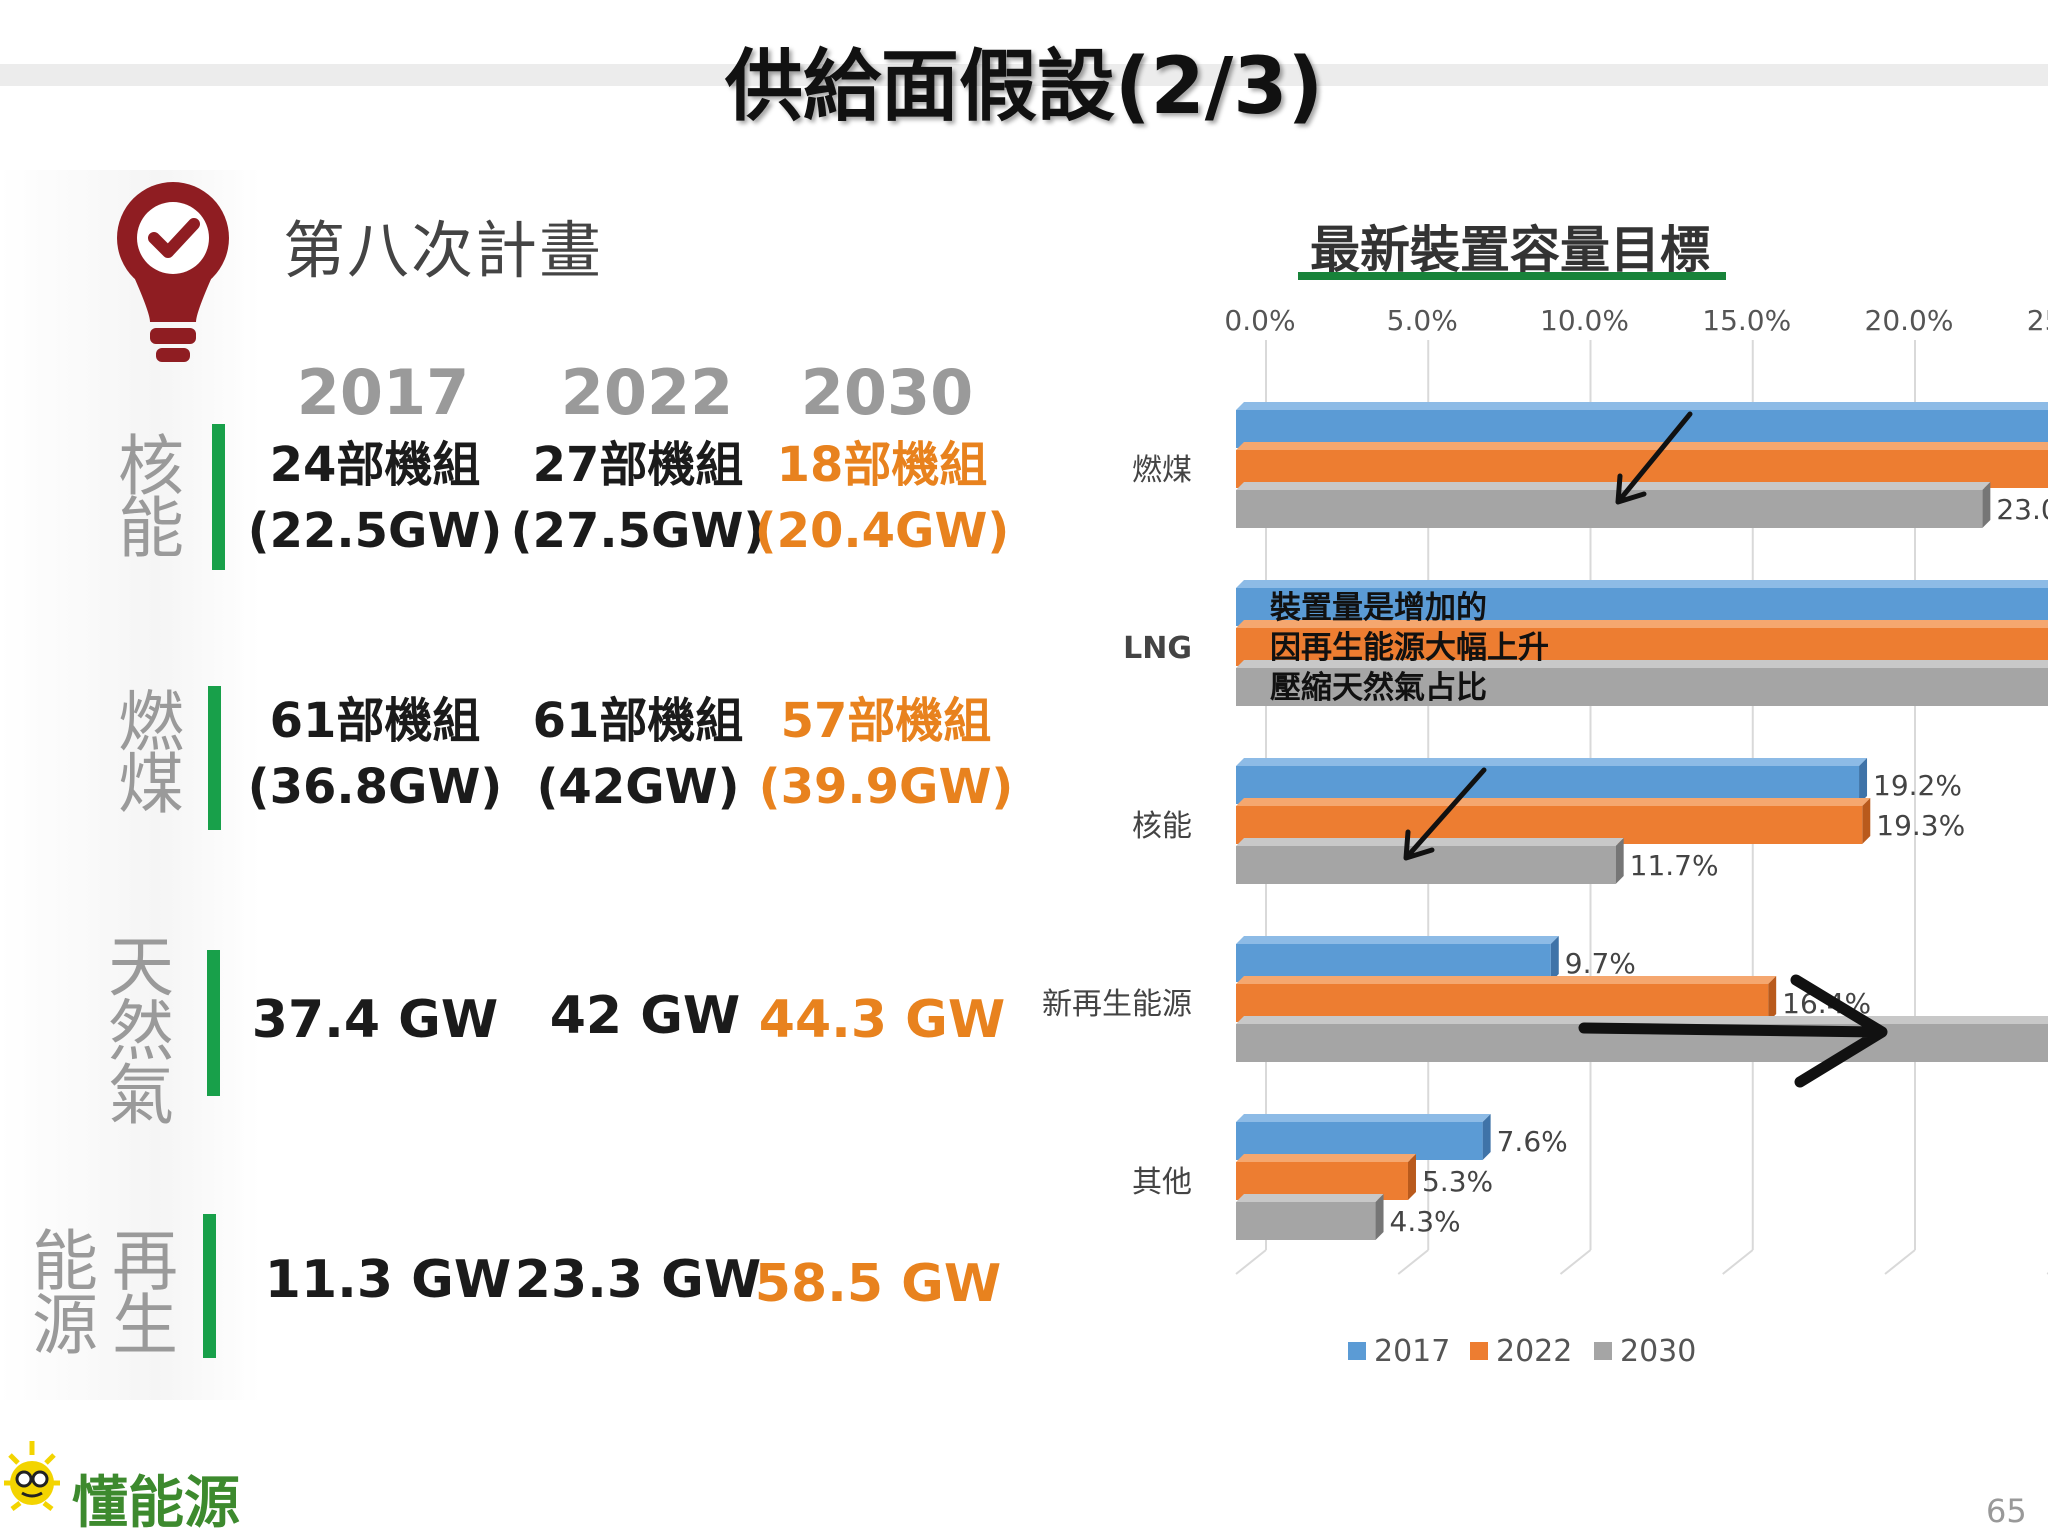  Describe the element at coordinates (886, 787) in the screenshot. I see `coal-2030-capacity: (39.9GW)` at that location.